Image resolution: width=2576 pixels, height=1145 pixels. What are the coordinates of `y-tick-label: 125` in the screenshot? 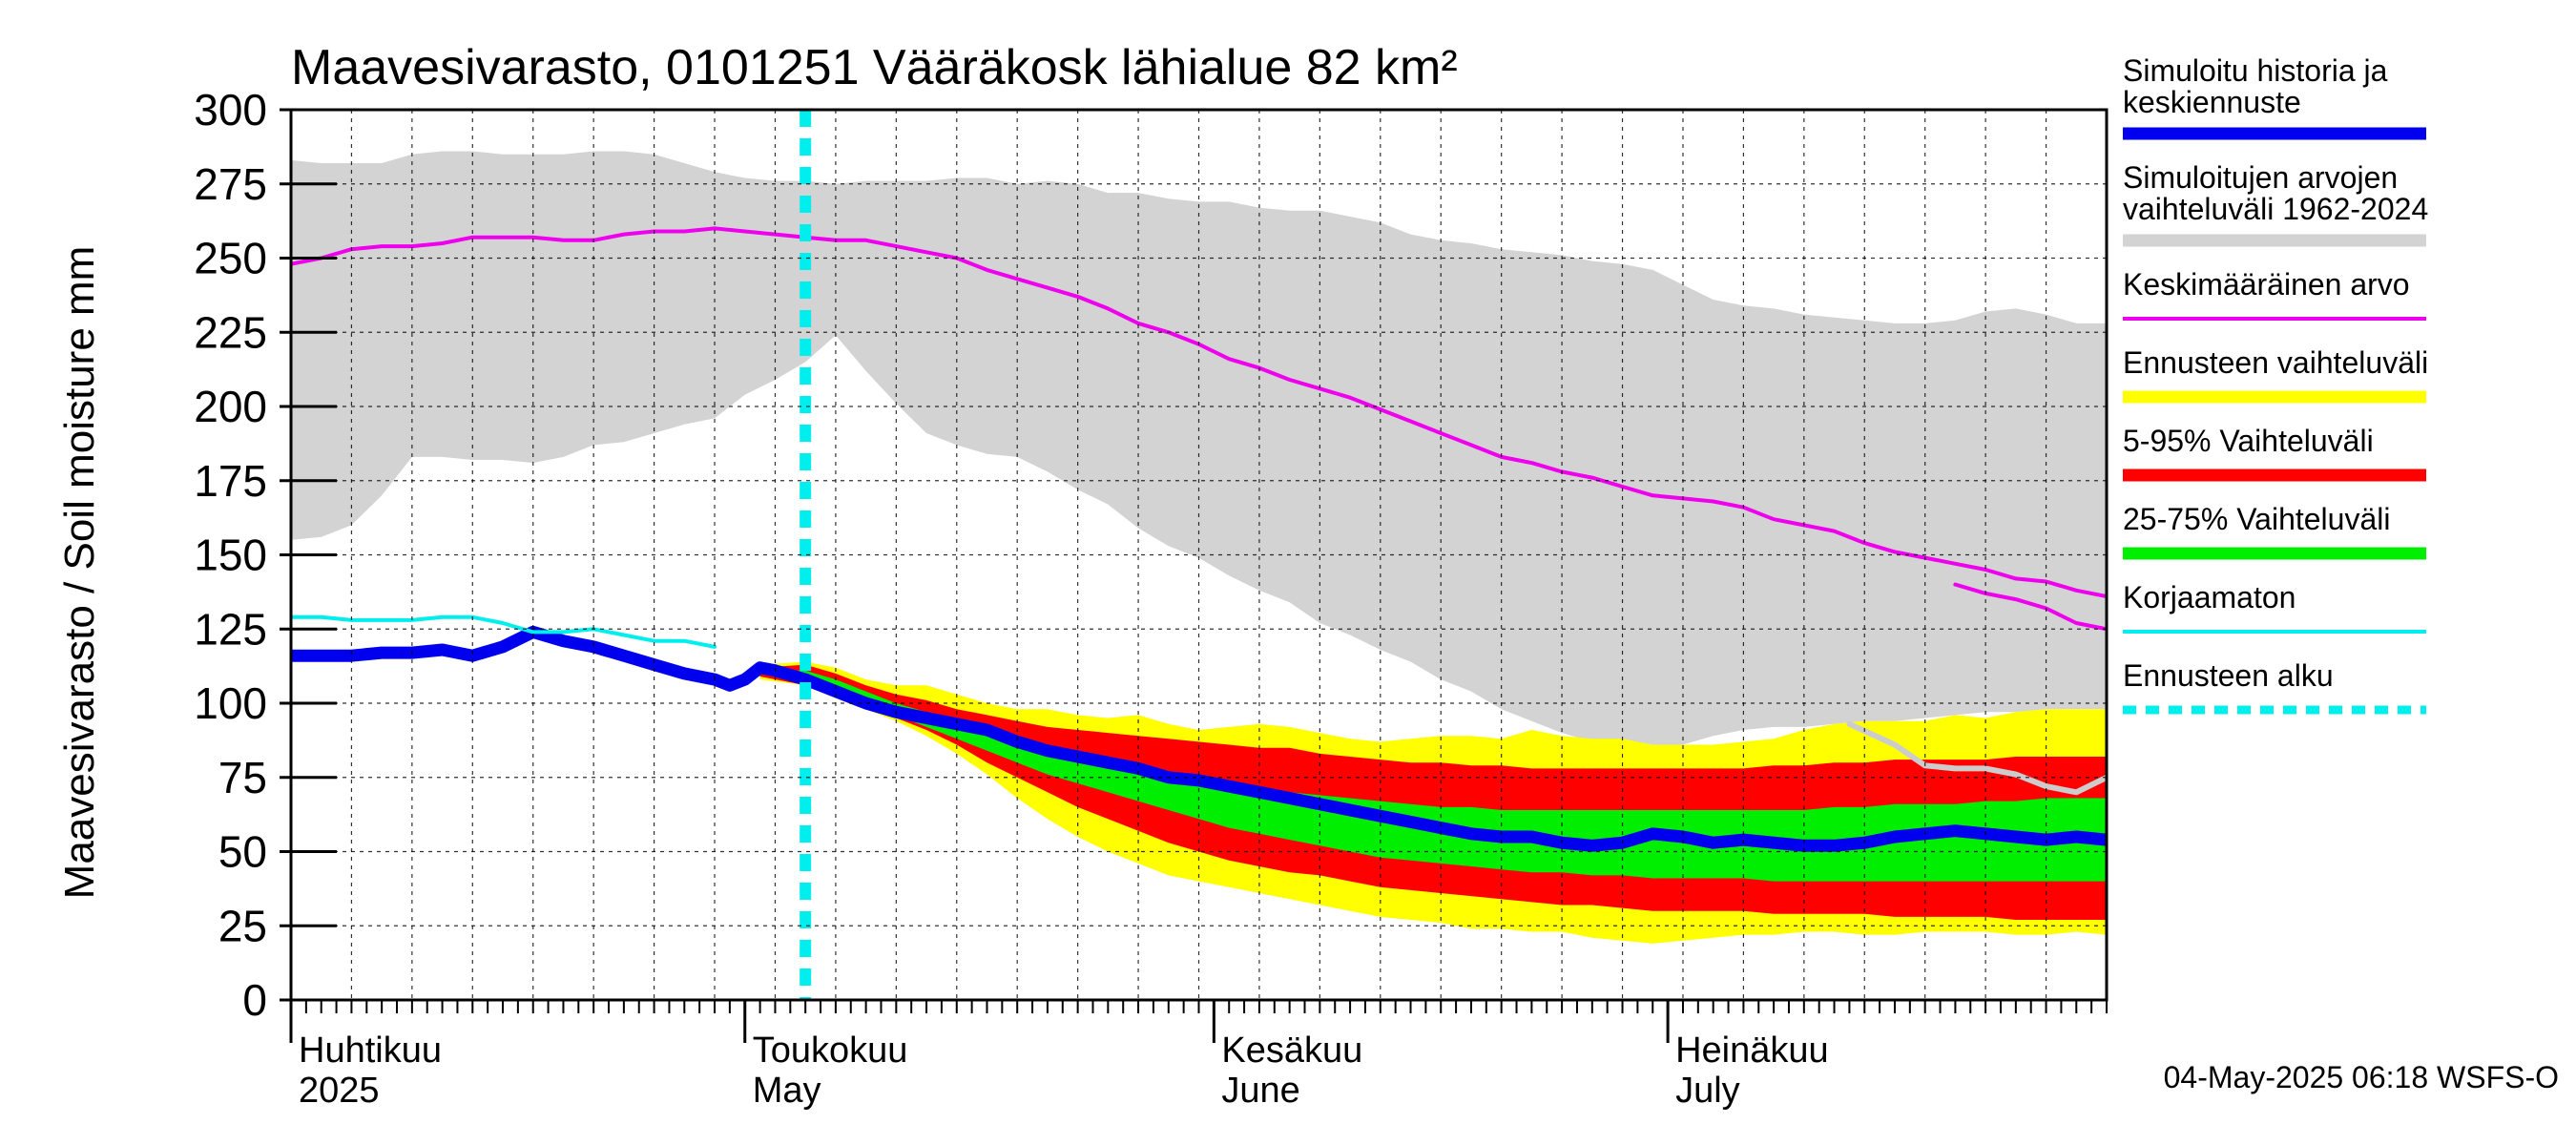 It's located at (230, 629).